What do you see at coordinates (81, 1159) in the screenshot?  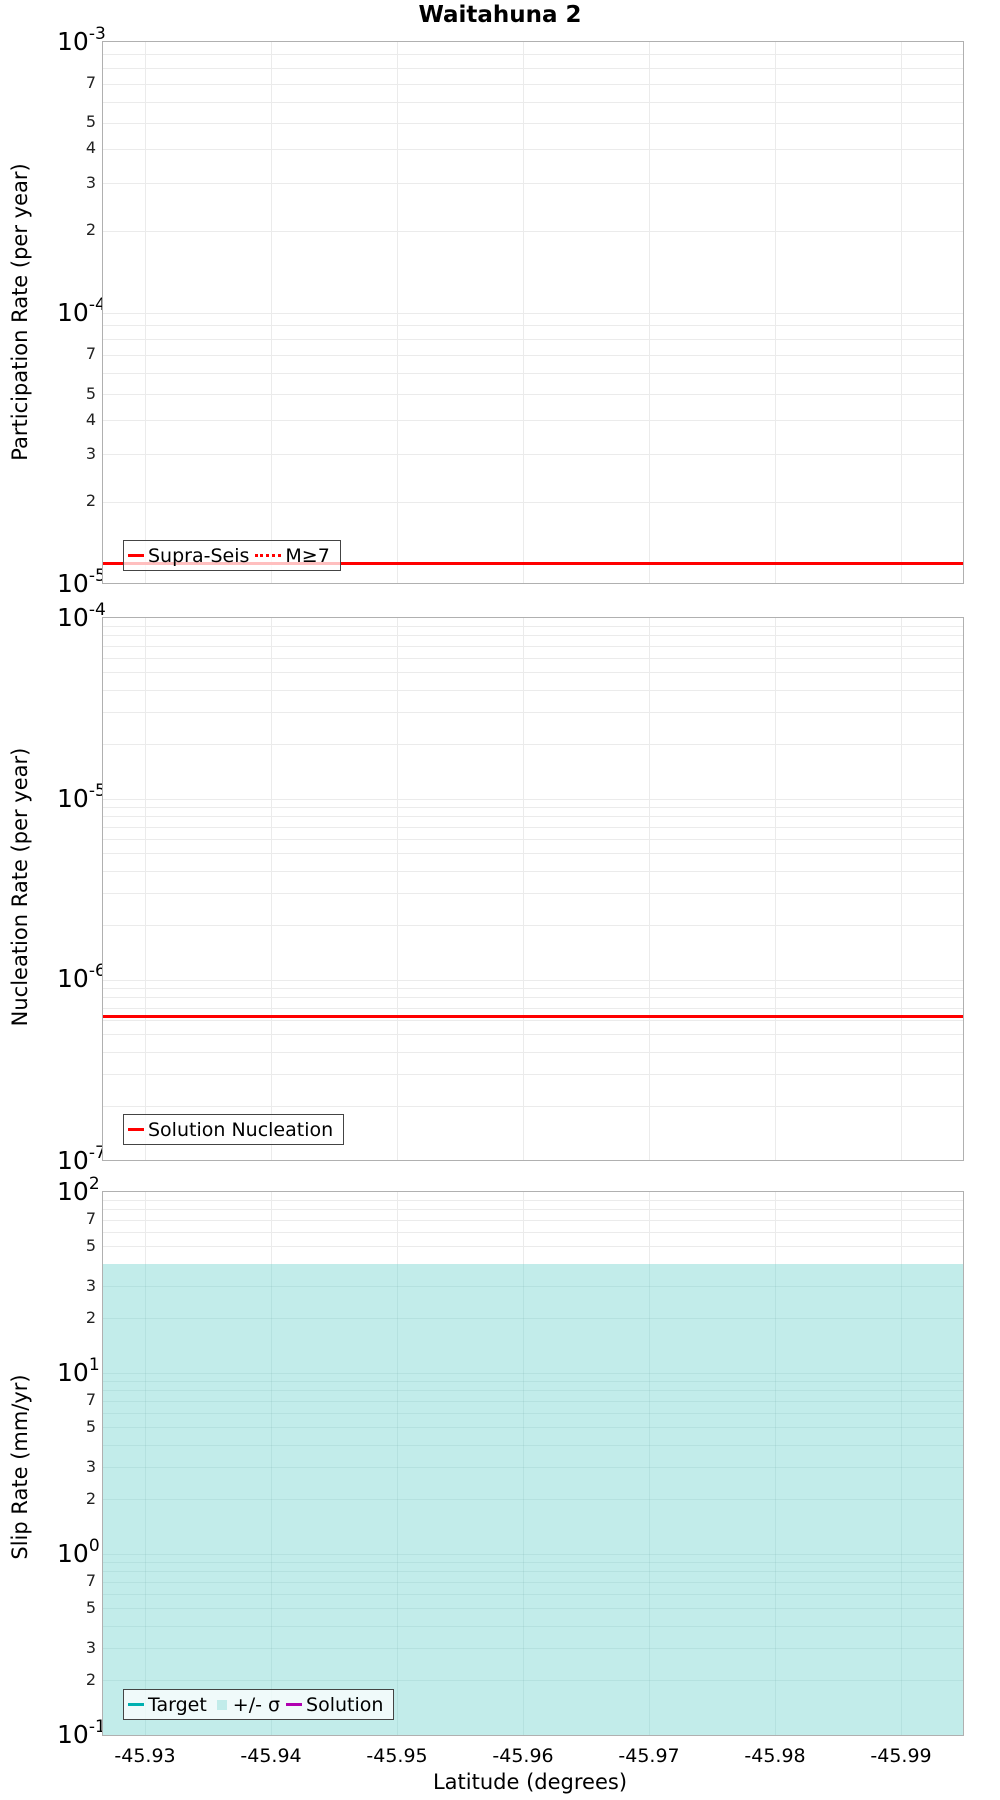 I see `y-tick-decade: 10⁻⁷` at bounding box center [81, 1159].